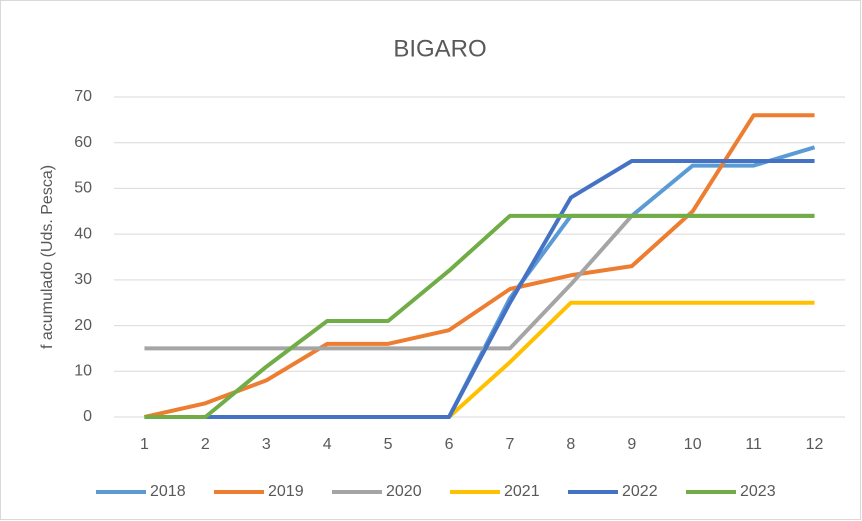 The height and width of the screenshot is (521, 862). What do you see at coordinates (693, 444) in the screenshot?
I see `x-tick-label: 10` at bounding box center [693, 444].